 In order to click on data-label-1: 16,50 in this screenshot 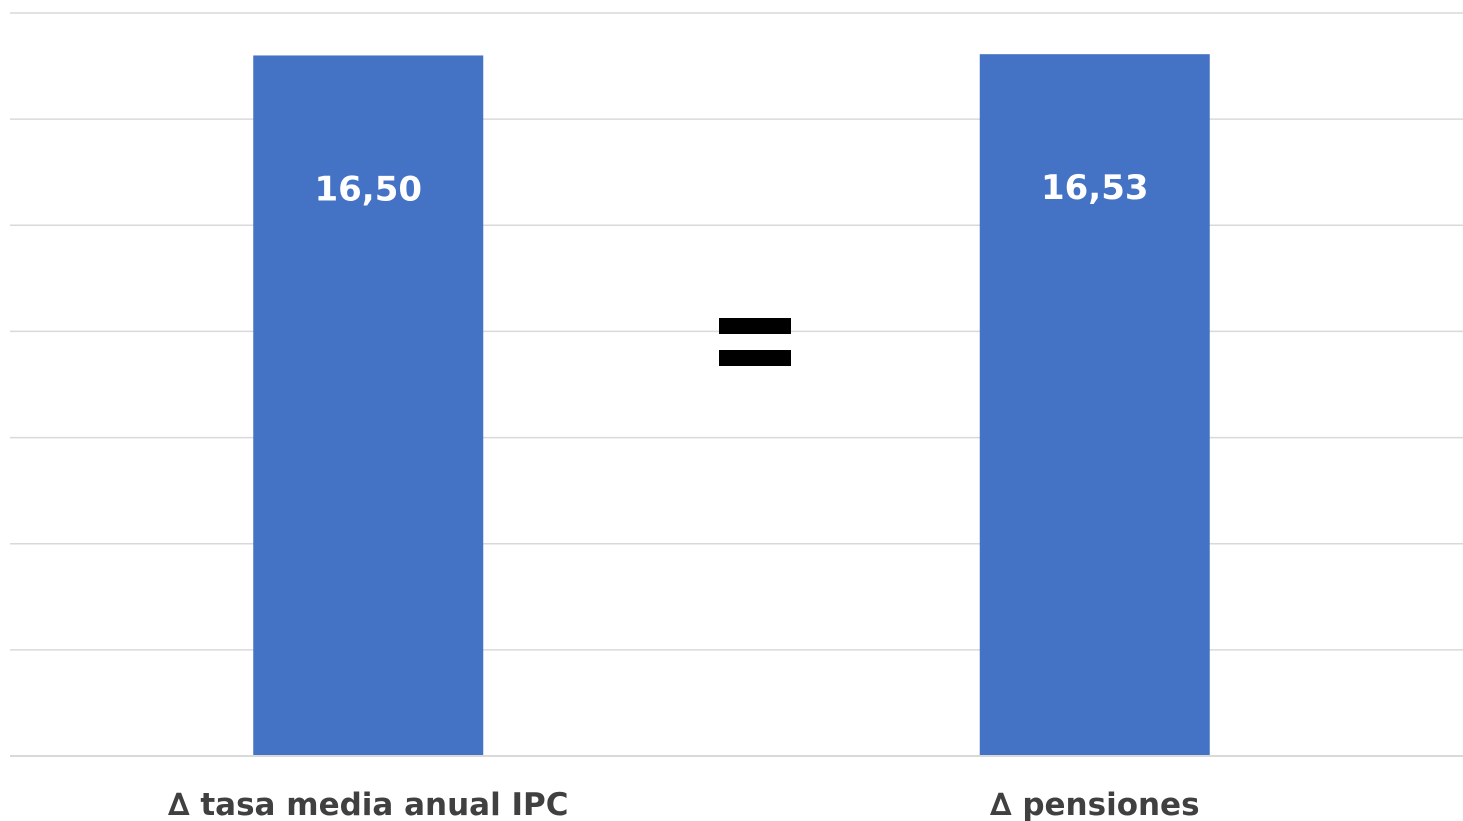, I will do `click(368, 189)`.